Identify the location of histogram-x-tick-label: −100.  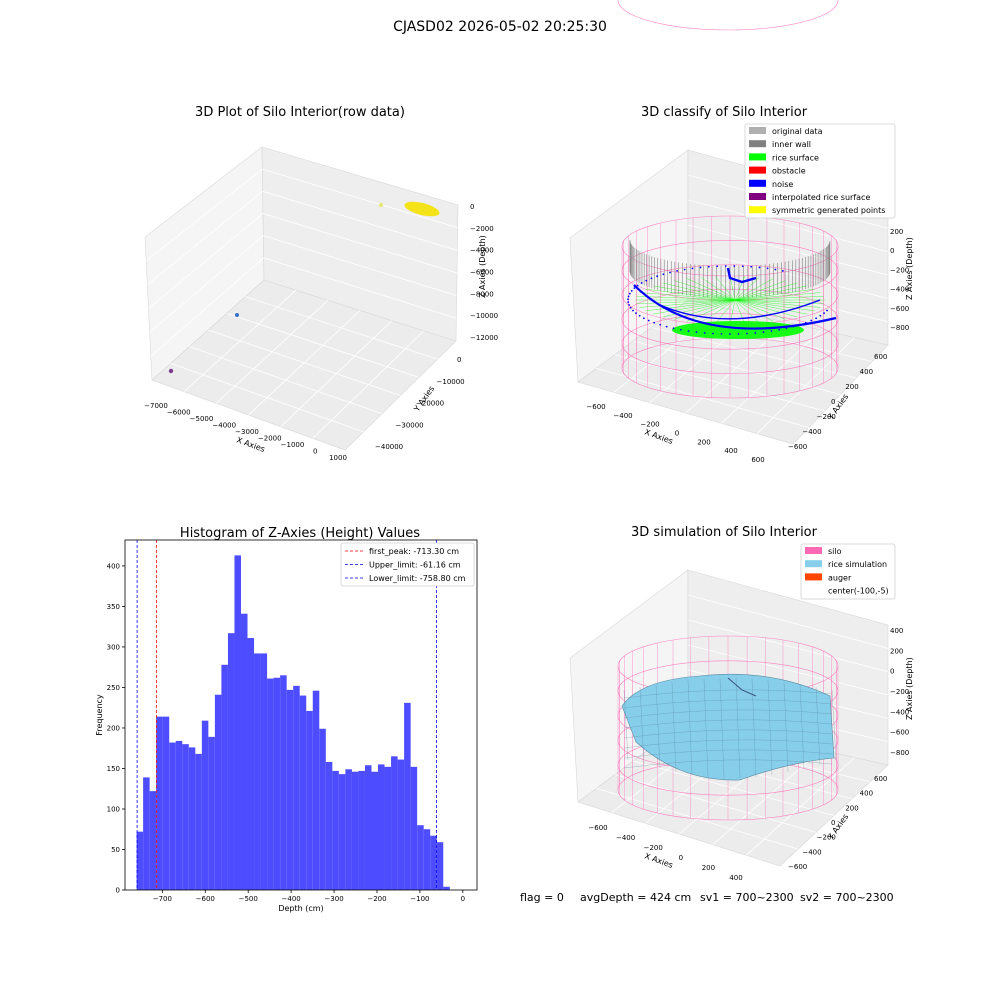
(419, 899).